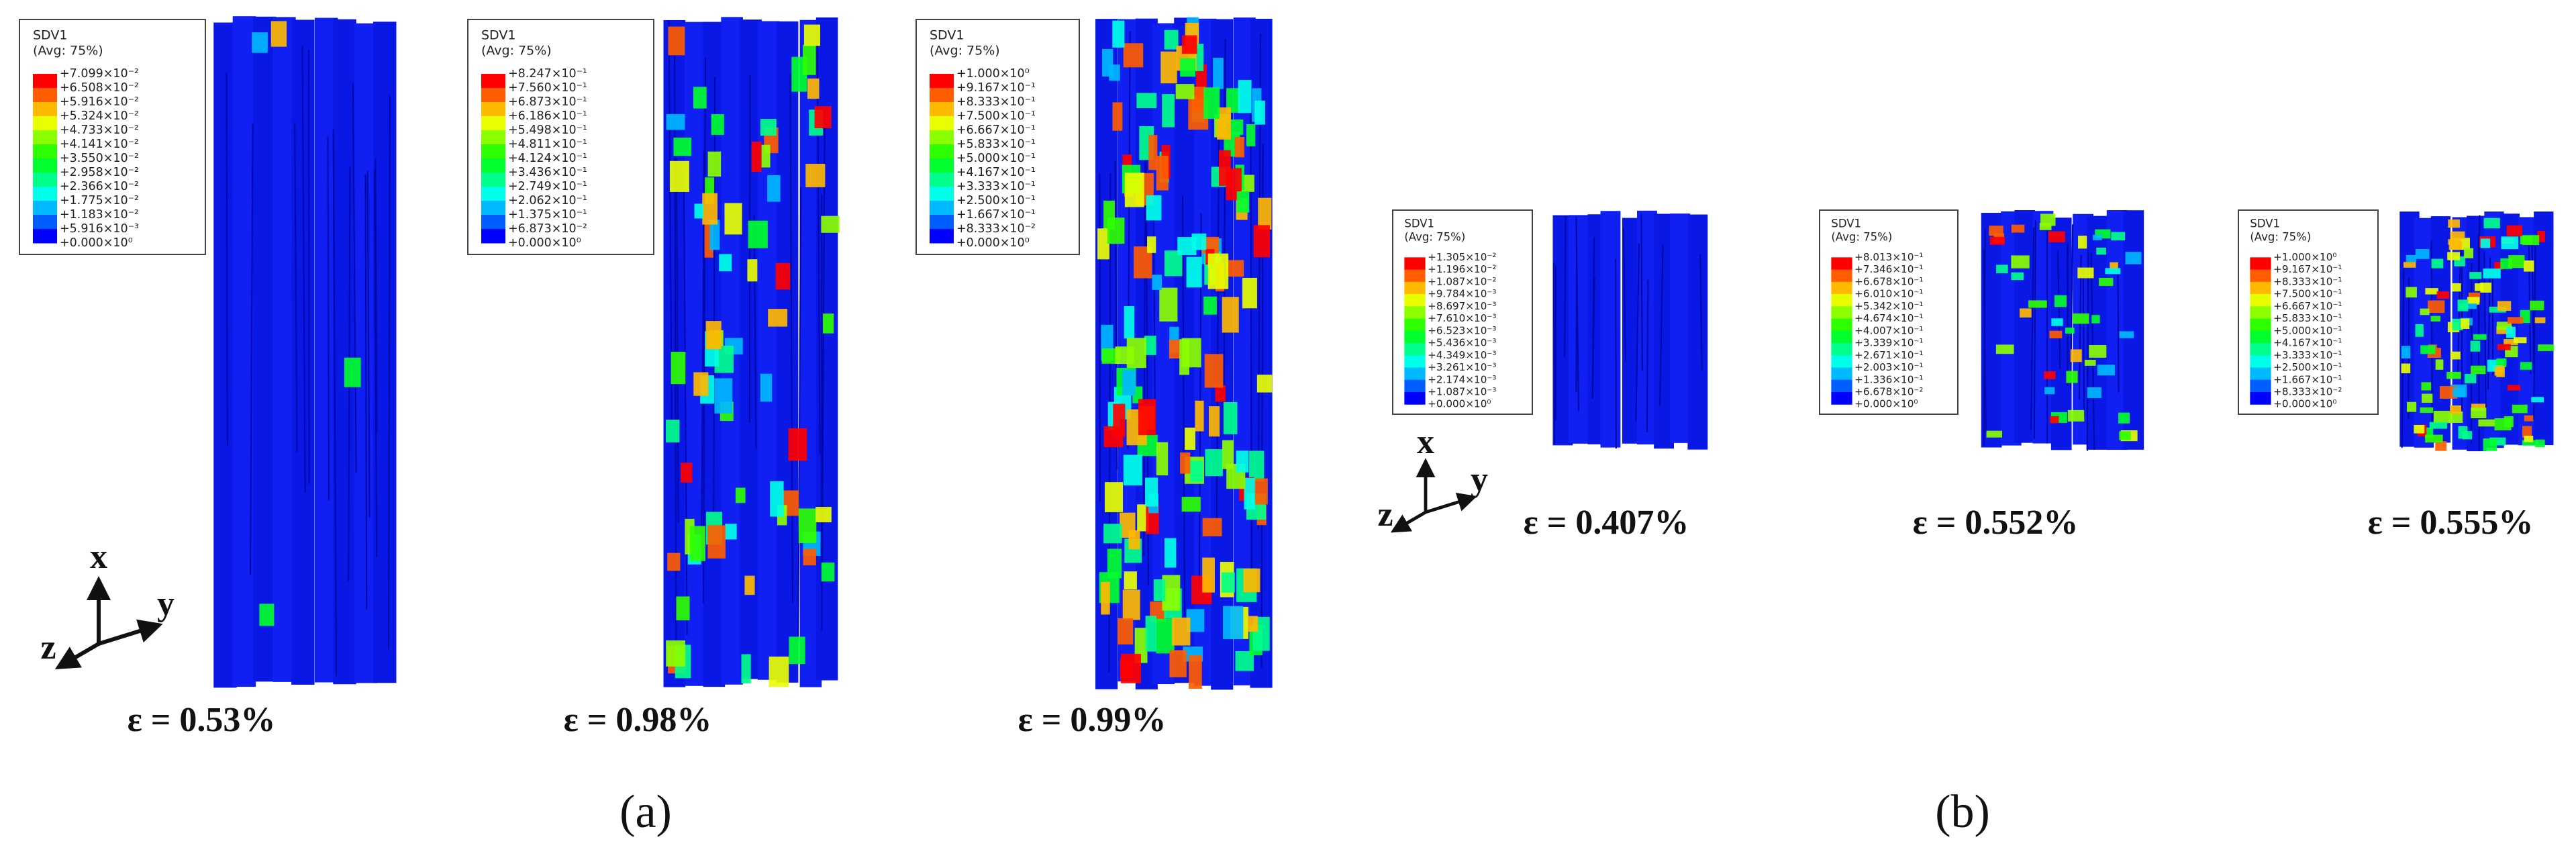 The height and width of the screenshot is (866, 2576). I want to click on legend-title: SDV1, so click(1846, 223).